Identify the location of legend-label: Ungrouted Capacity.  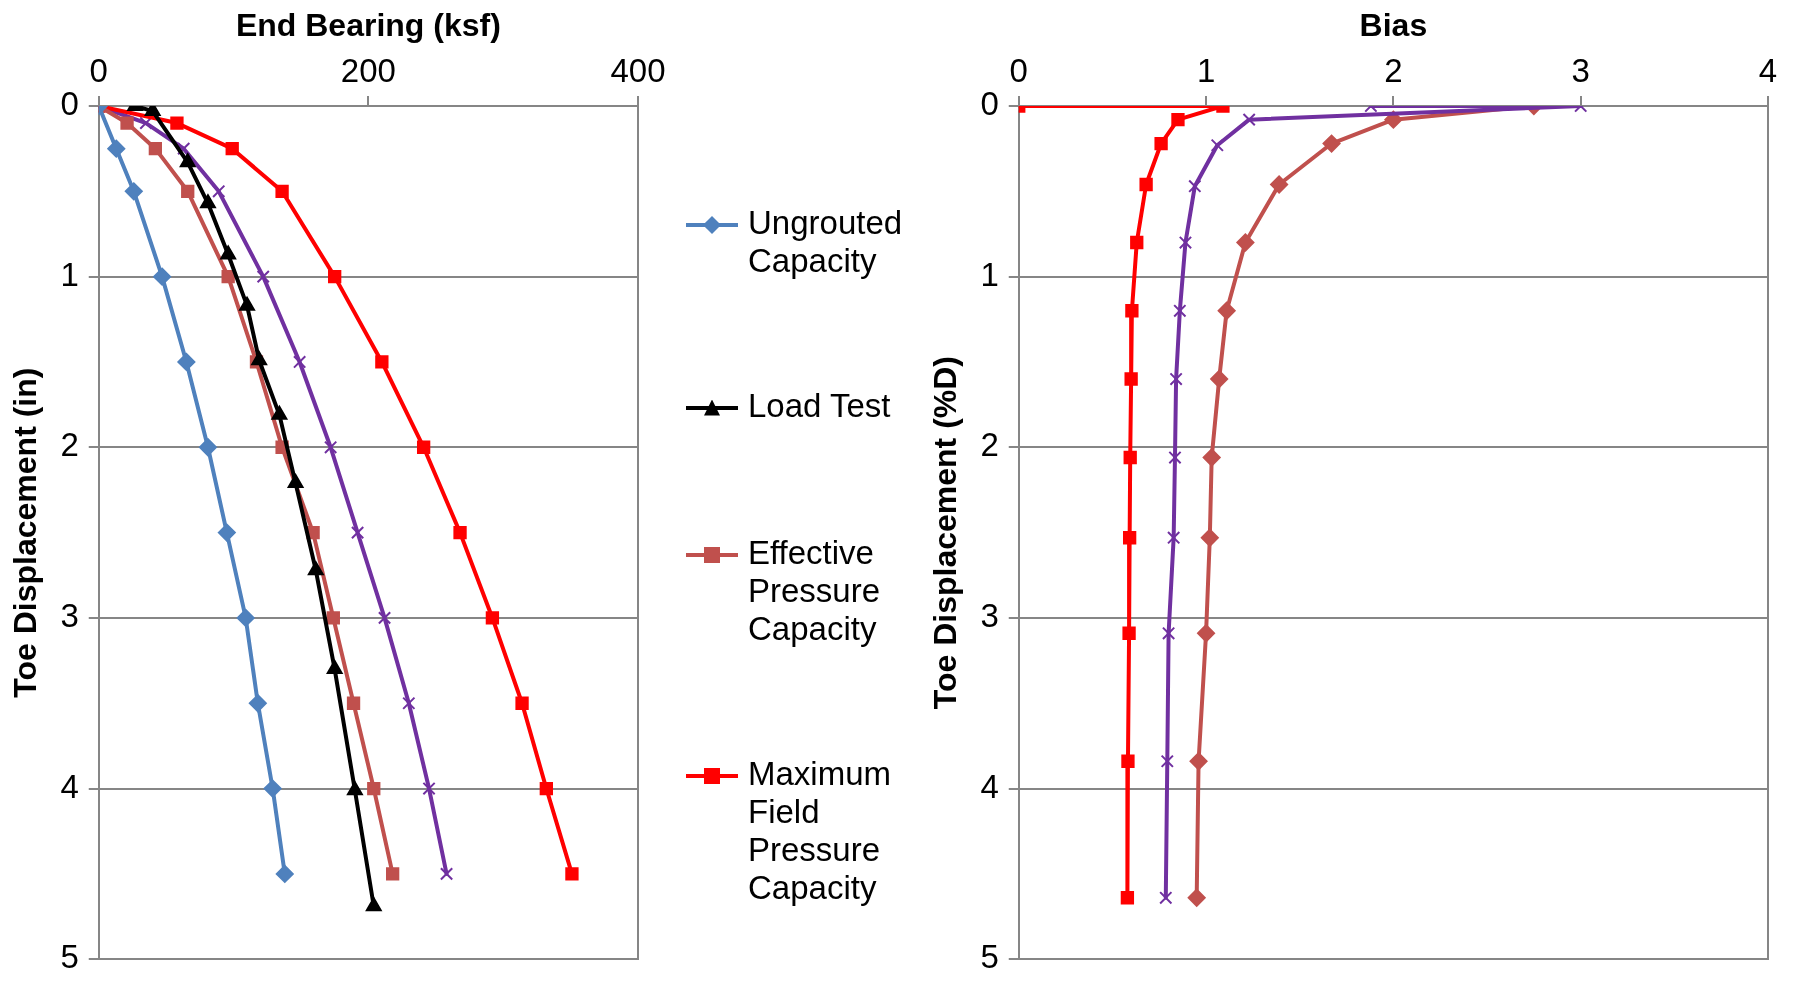
(826, 241).